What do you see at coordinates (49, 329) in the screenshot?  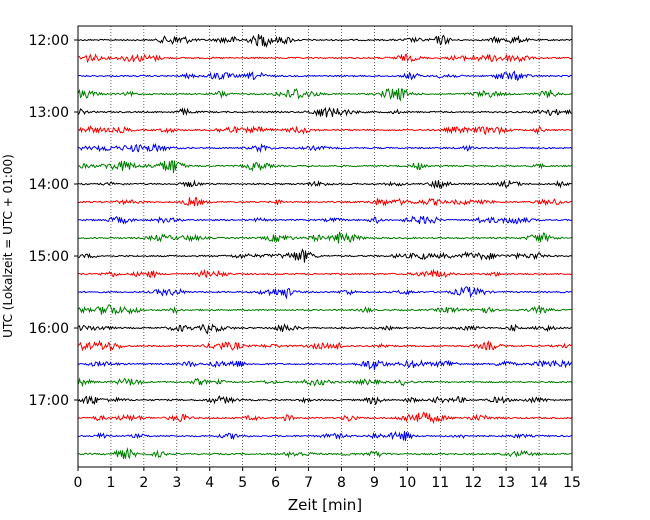 I see `y-tick-label-4: 16:00` at bounding box center [49, 329].